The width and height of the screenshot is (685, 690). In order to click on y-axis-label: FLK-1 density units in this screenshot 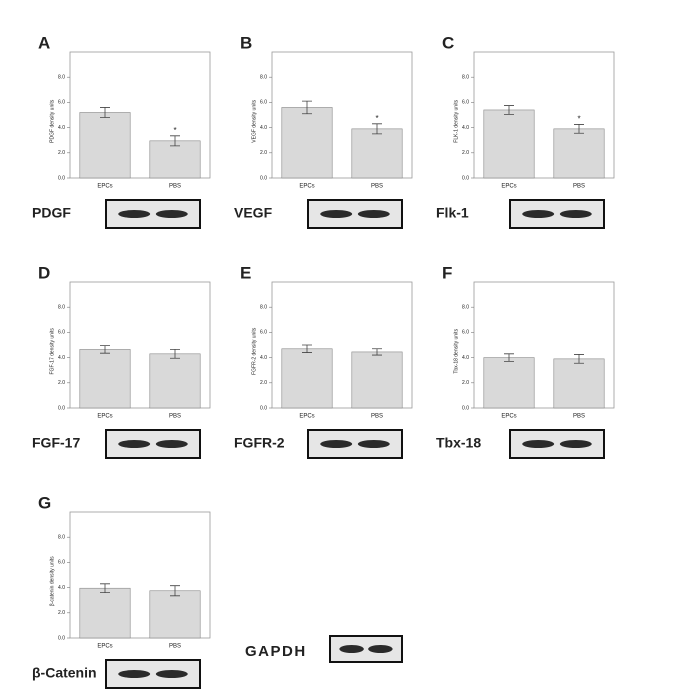, I will do `click(456, 120)`.